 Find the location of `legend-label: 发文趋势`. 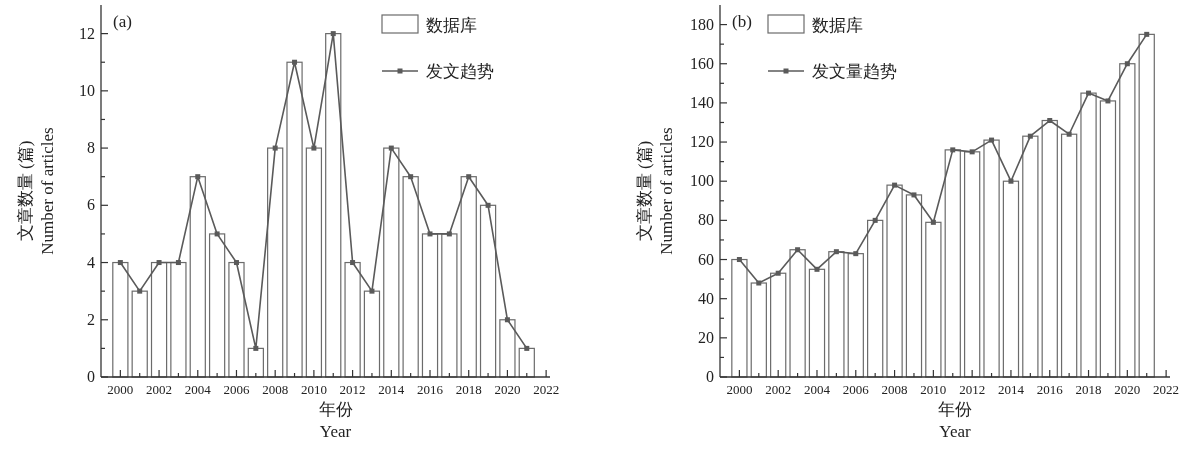

legend-label: 发文趋势 is located at coordinates (460, 71).